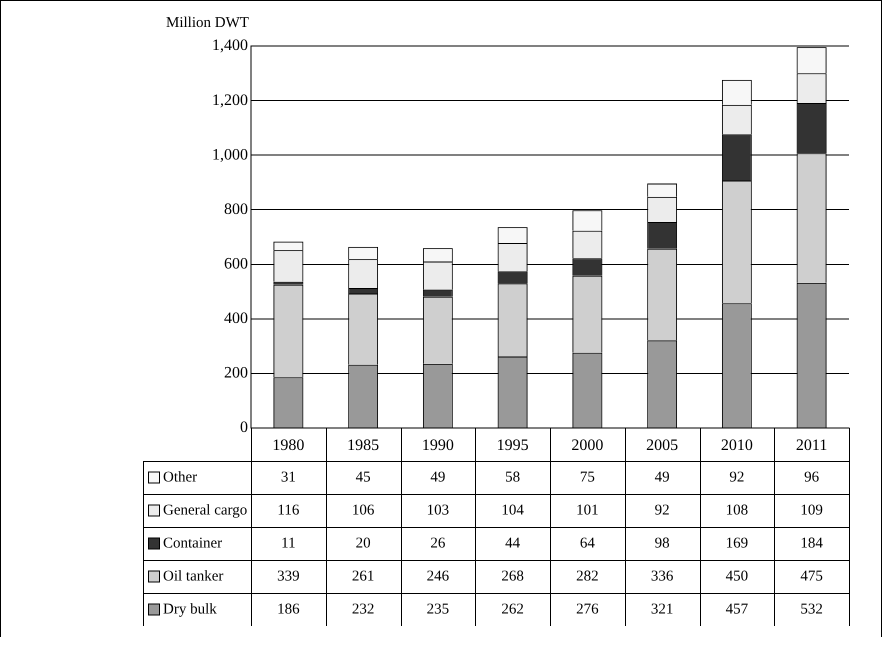  I want to click on data-label: 44, so click(513, 543).